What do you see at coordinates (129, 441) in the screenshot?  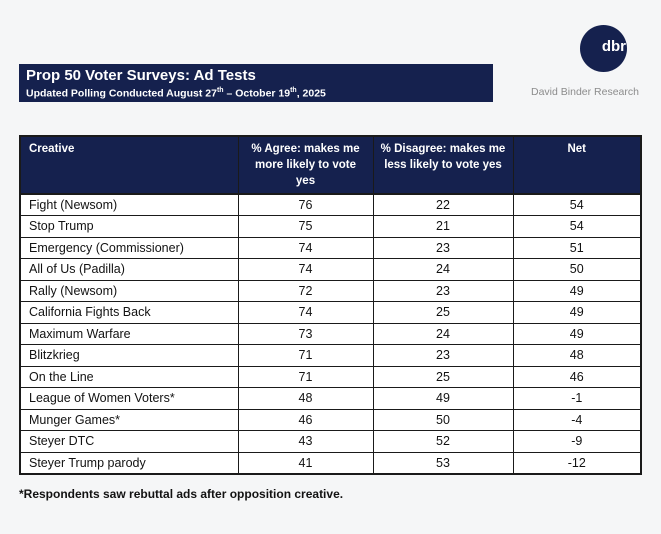 I see `creative-cell: Steyer DTC` at bounding box center [129, 441].